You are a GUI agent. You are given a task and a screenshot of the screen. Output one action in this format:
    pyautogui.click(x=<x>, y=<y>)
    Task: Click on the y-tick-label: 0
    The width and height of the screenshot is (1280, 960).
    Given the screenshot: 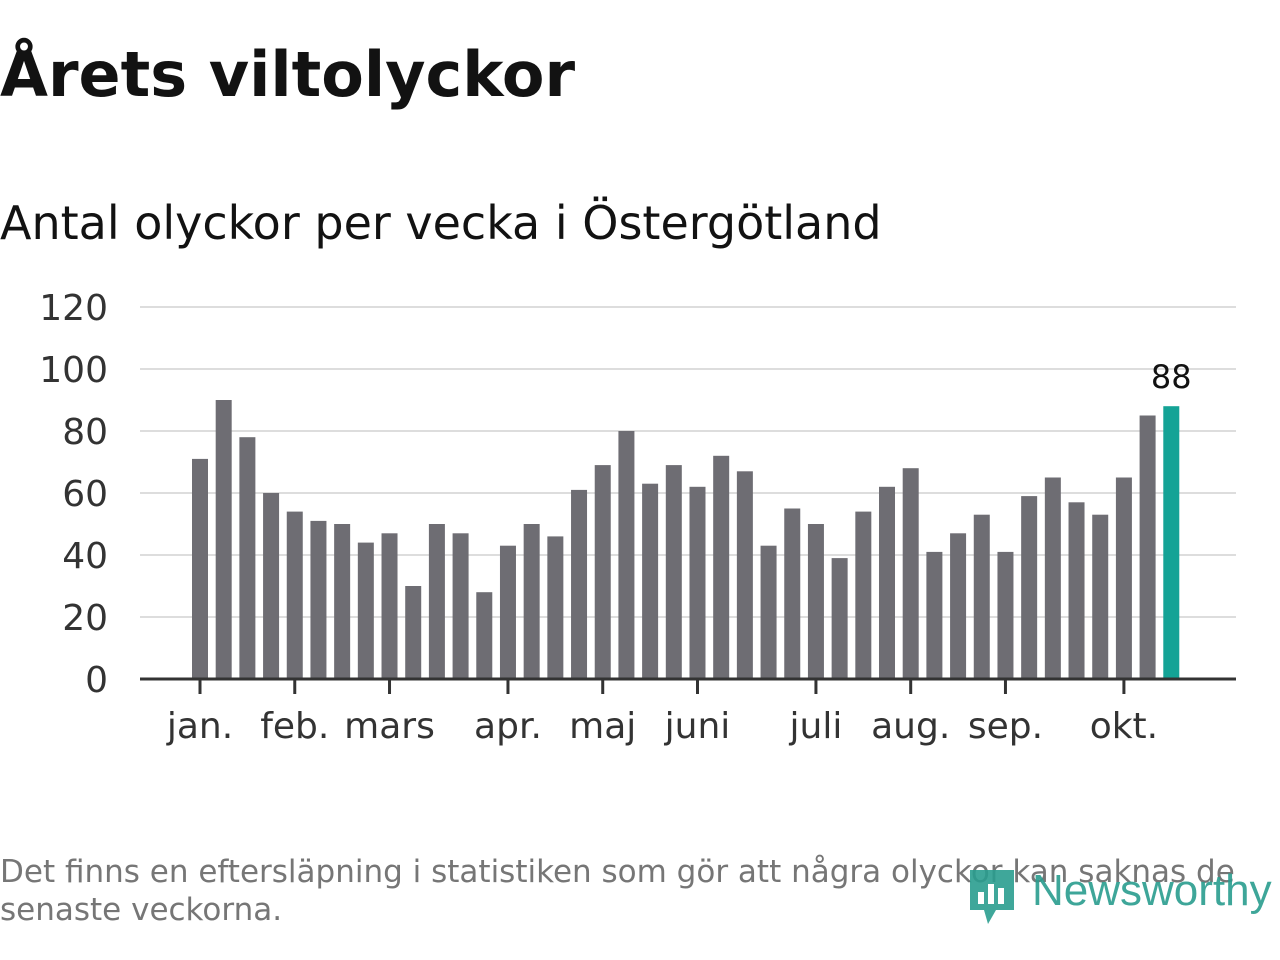 What is the action you would take?
    pyautogui.click(x=96, y=680)
    